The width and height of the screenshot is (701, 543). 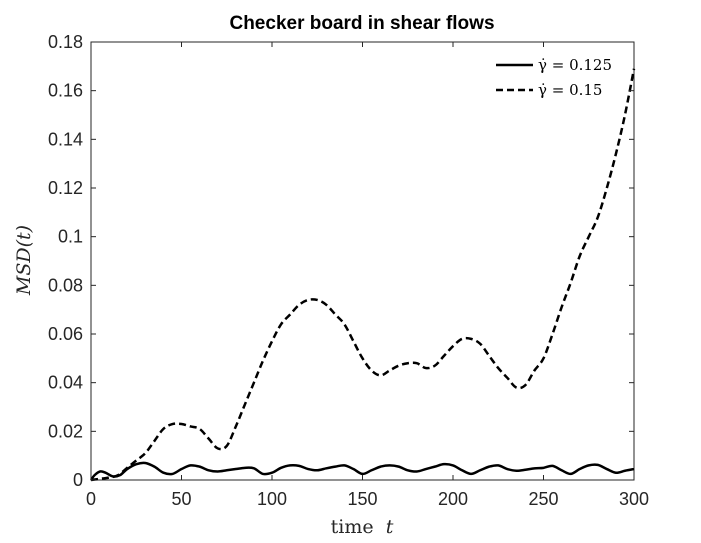 I want to click on x-tick-label: 300, so click(x=634, y=499).